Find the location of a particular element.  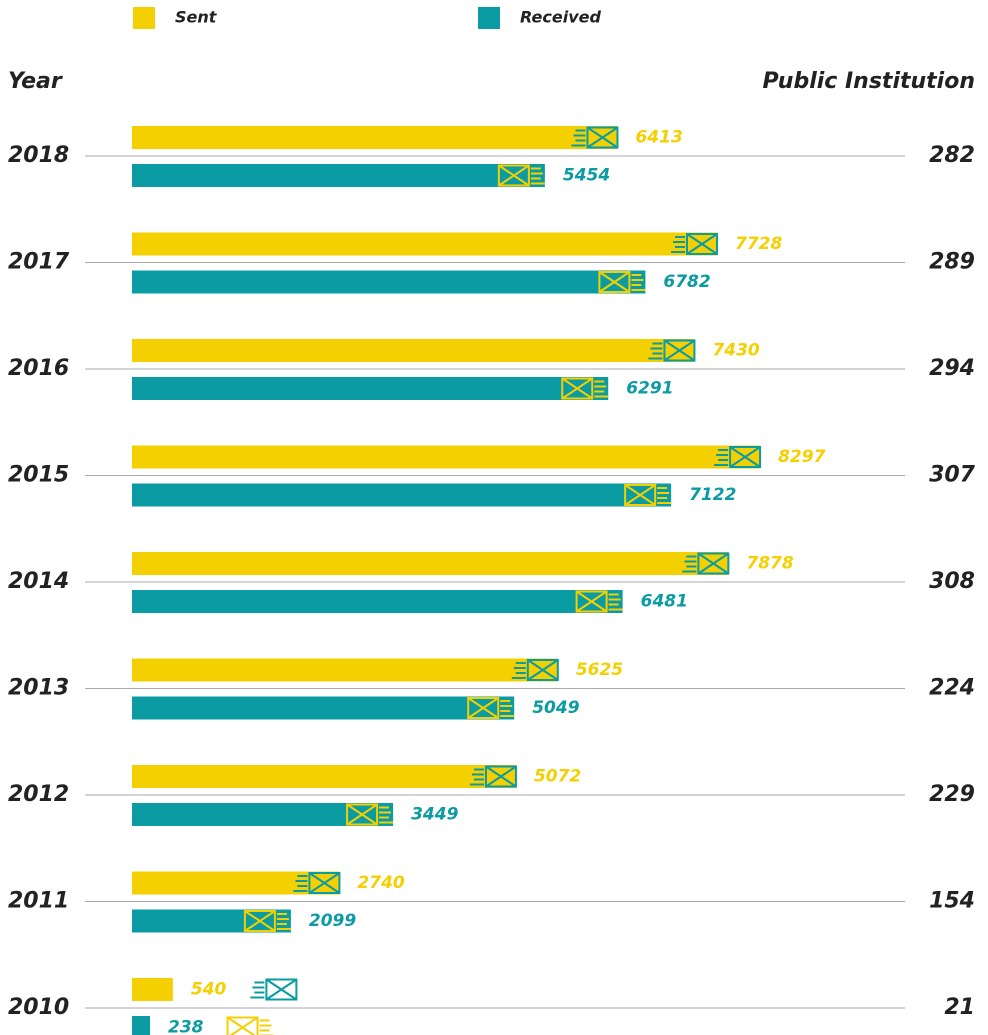

legend-label: Sent is located at coordinates (196, 17).